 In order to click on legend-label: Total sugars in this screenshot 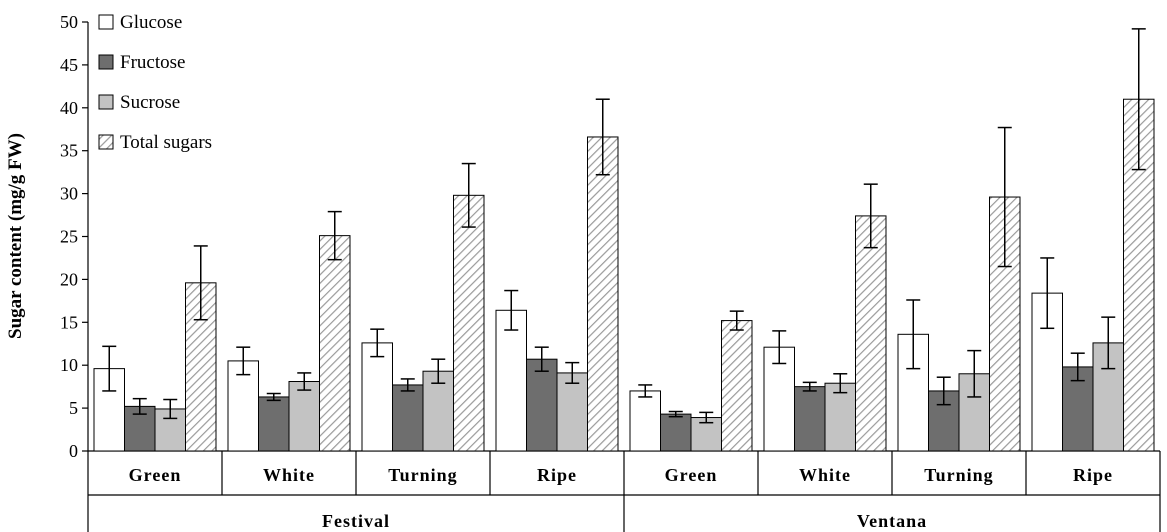, I will do `click(166, 142)`.